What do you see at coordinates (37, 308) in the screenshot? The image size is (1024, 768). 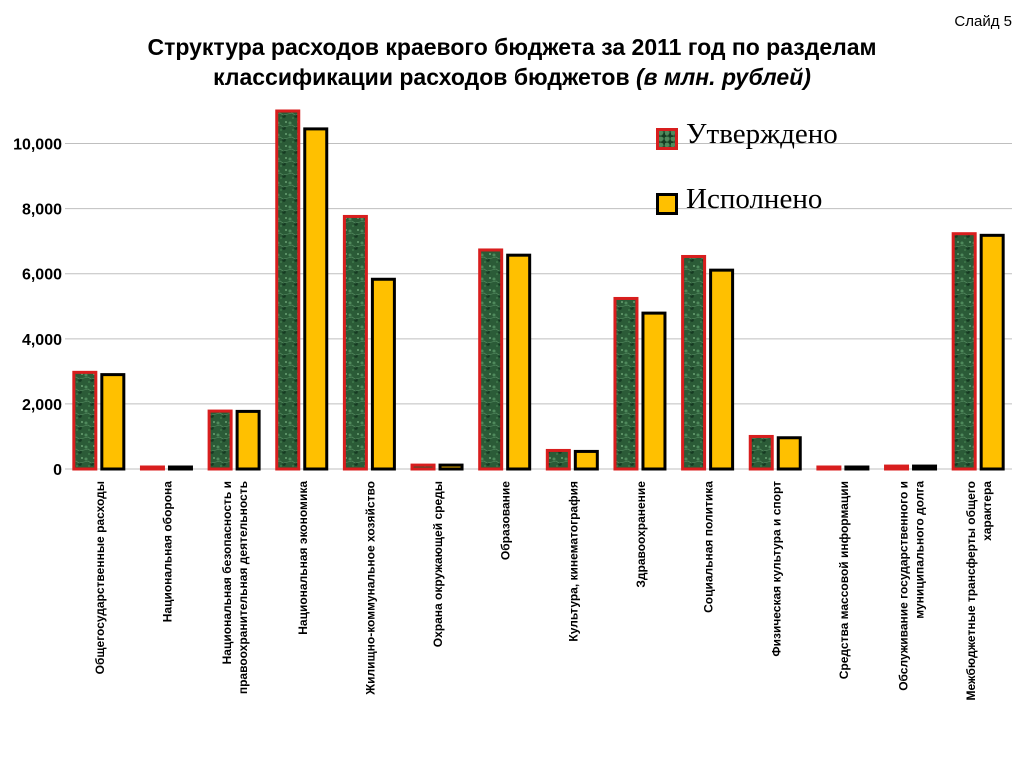 I see `y-axis: 0 2,000 4,000 6,000 8,000 10,000` at bounding box center [37, 308].